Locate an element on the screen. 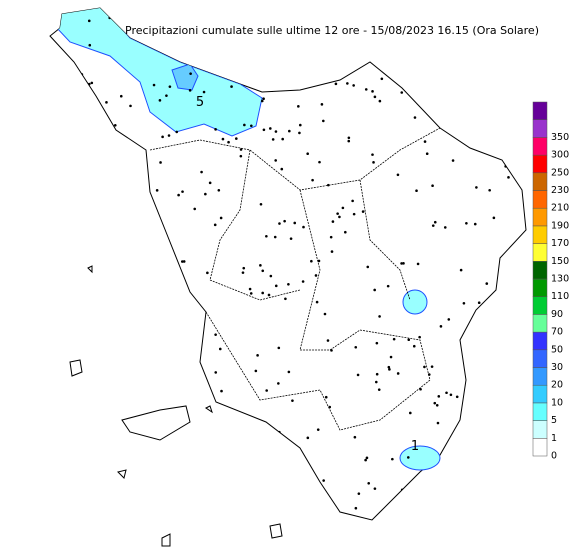 This screenshot has width=585, height=556. legend-label: 90 is located at coordinates (557, 314).